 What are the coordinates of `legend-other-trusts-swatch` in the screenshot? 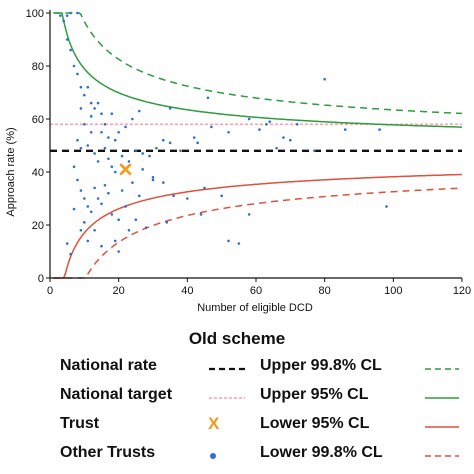 It's located at (213, 456).